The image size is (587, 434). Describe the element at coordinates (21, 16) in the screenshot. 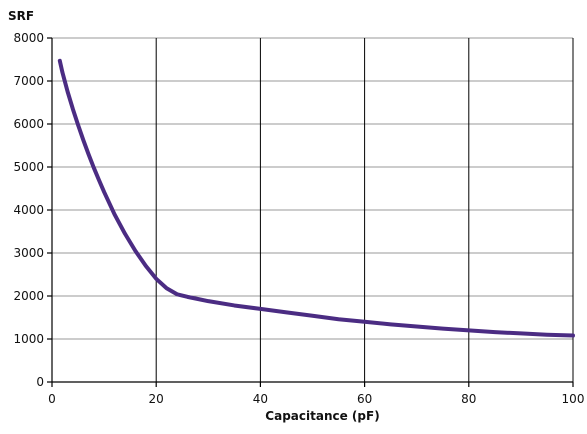

I see `y-axis-title: SRF` at that location.